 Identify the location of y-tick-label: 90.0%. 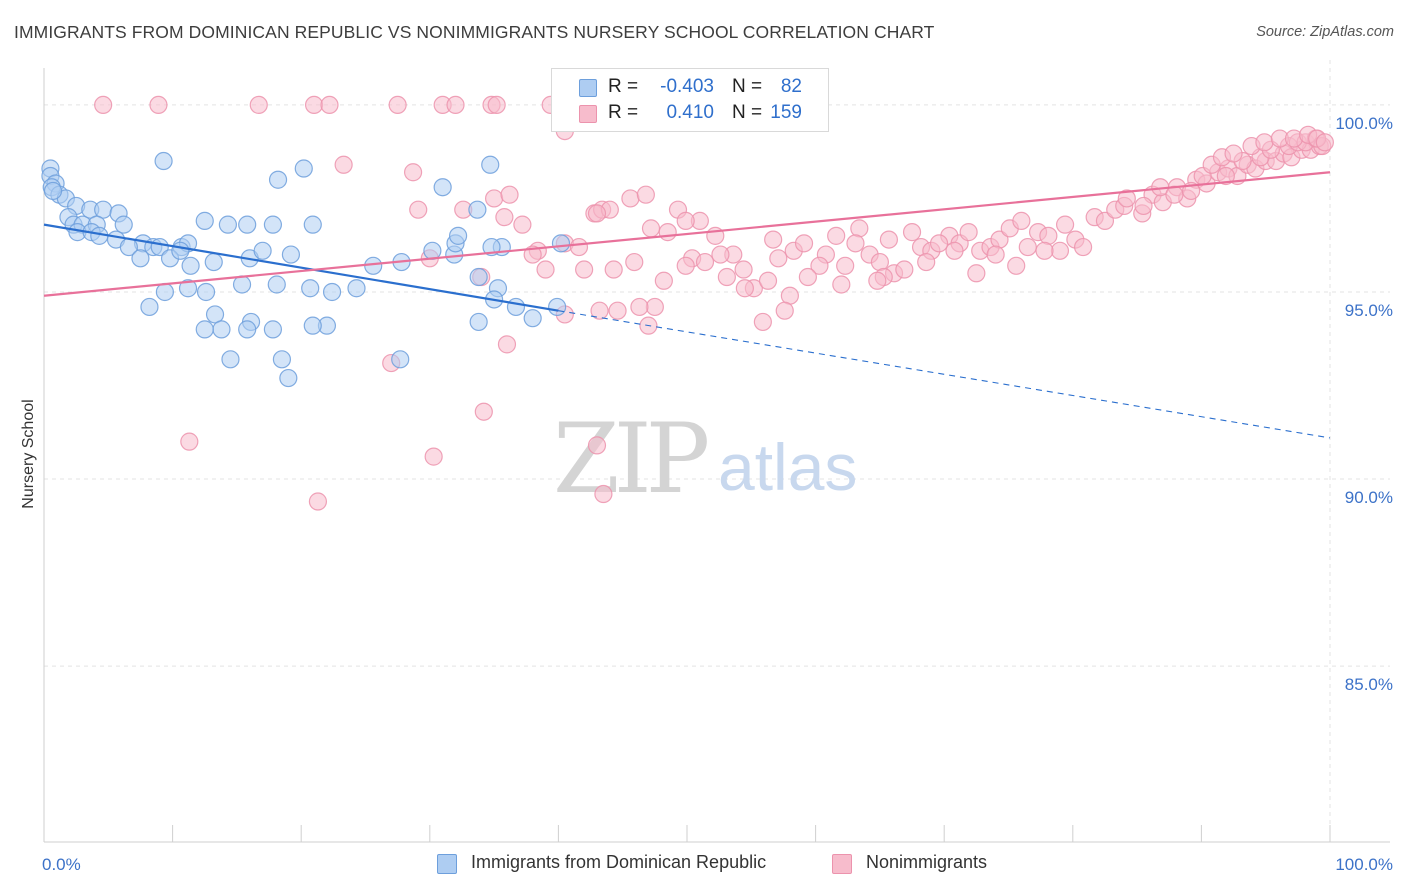
(1369, 497).